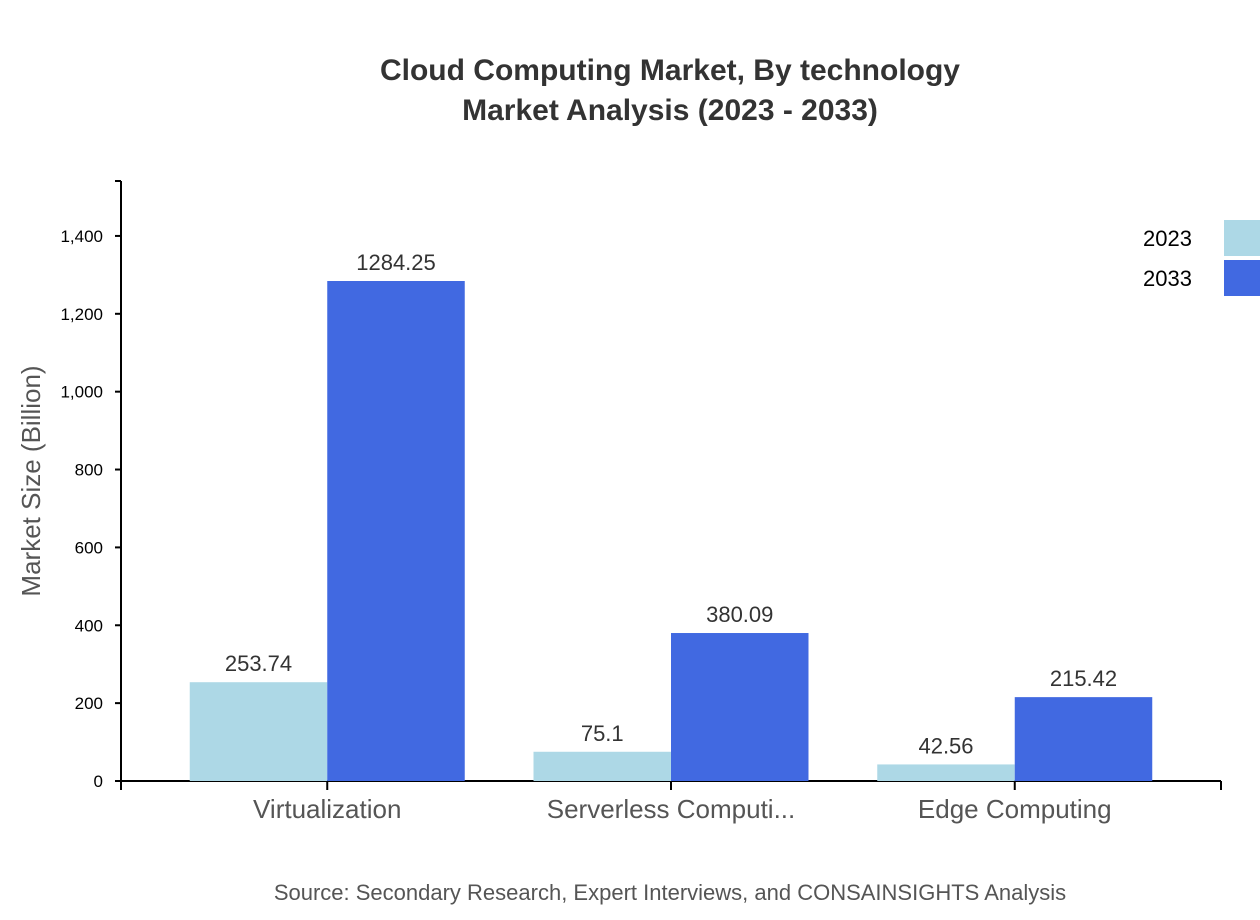 This screenshot has height=920, width=1260. What do you see at coordinates (1083, 678) in the screenshot?
I see `data-label: 215.42` at bounding box center [1083, 678].